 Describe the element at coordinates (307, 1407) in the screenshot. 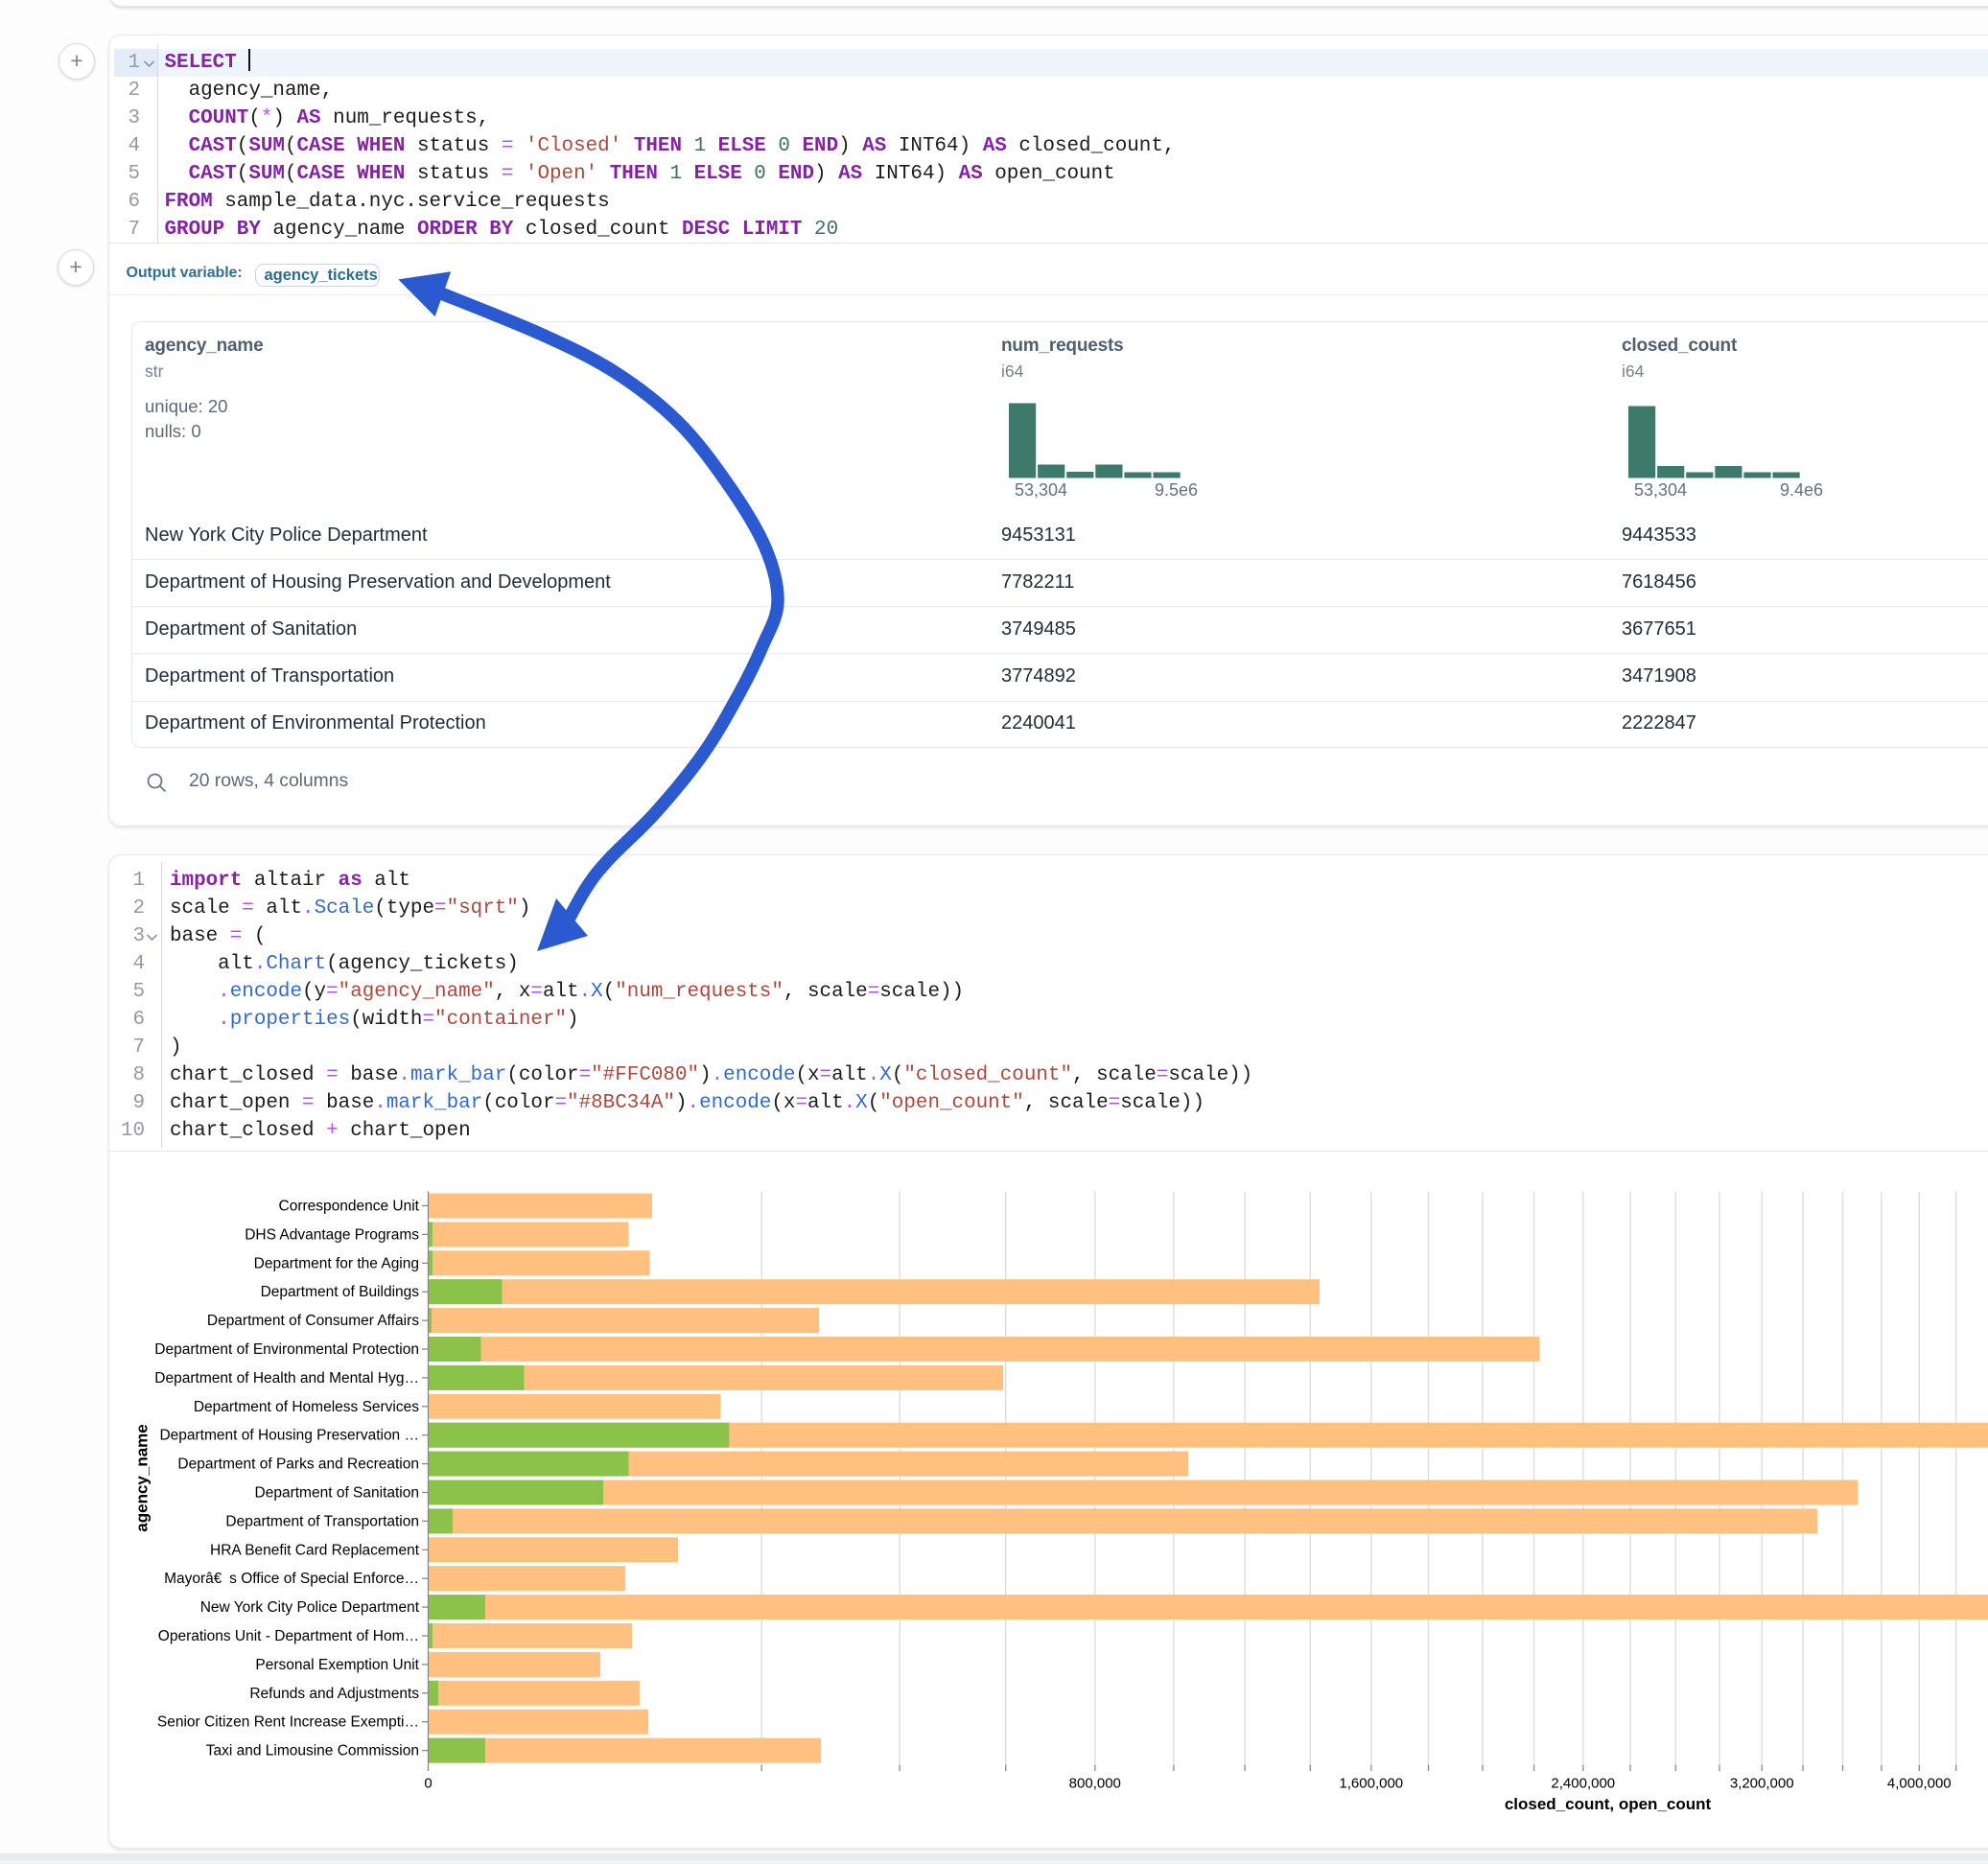

I see `svg-text:Department of Homeless Service: Department of Homeless Services` at that location.